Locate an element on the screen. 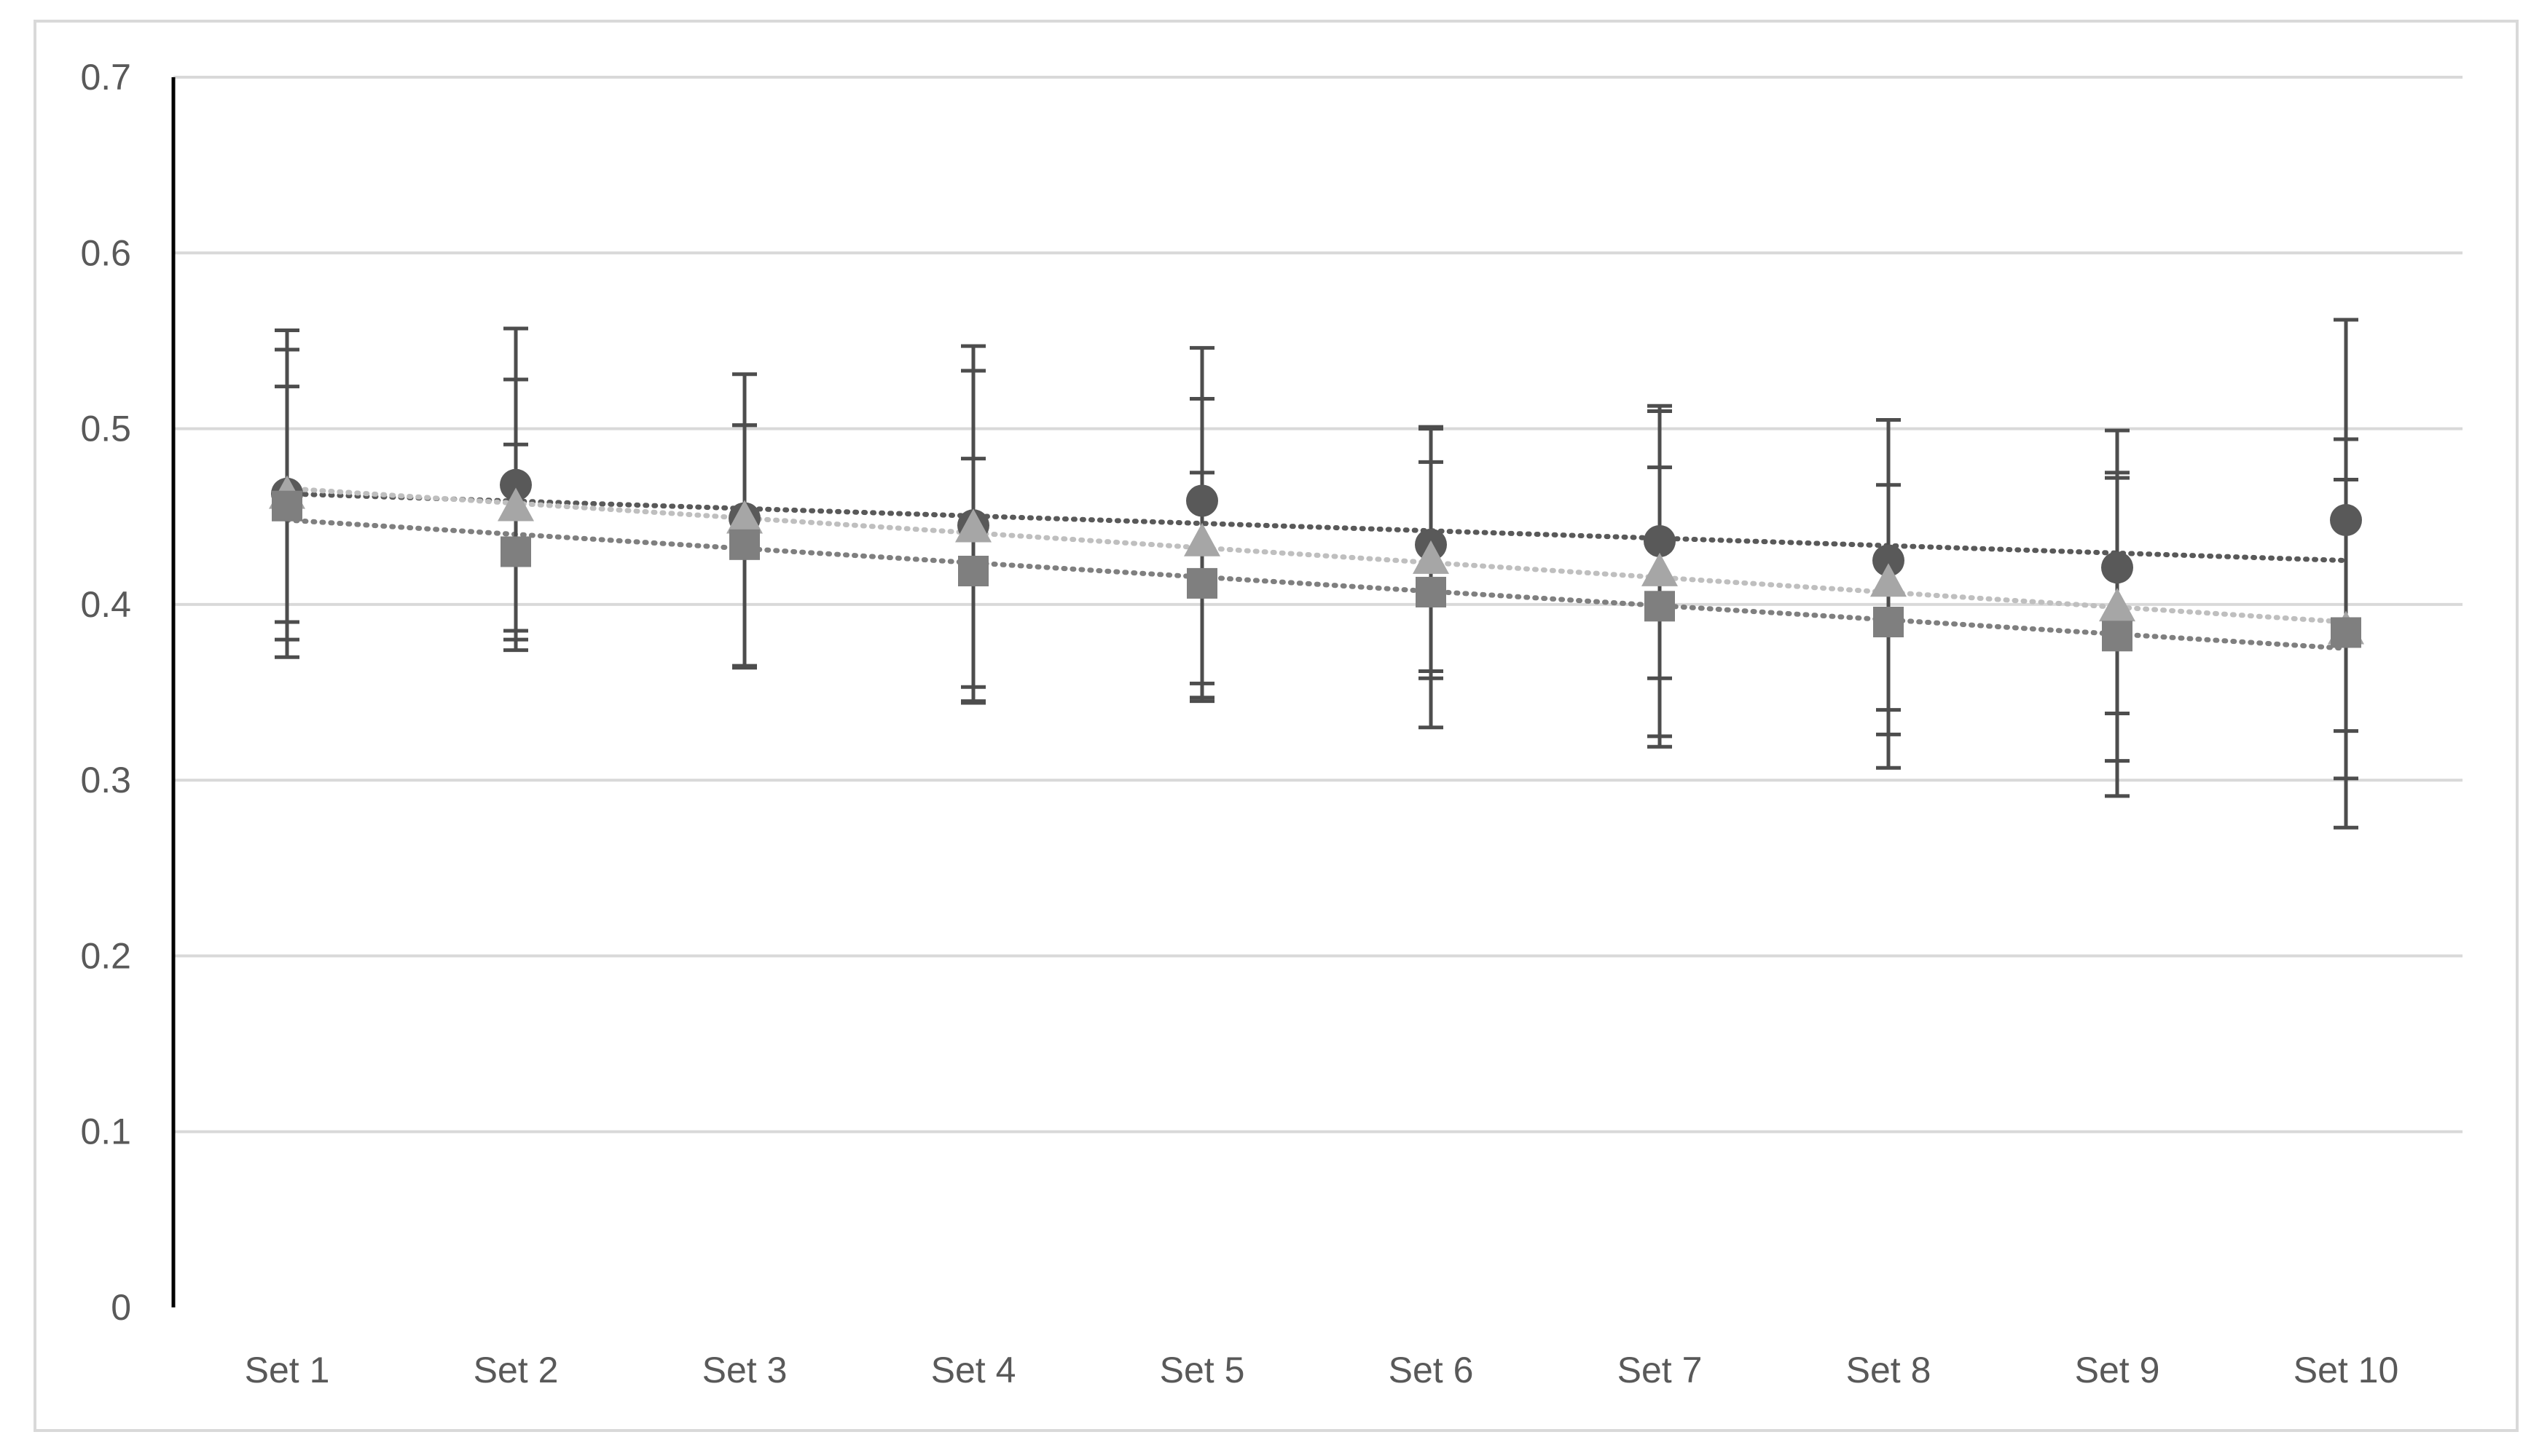  y-tick-label: 0.3 is located at coordinates (105, 780).